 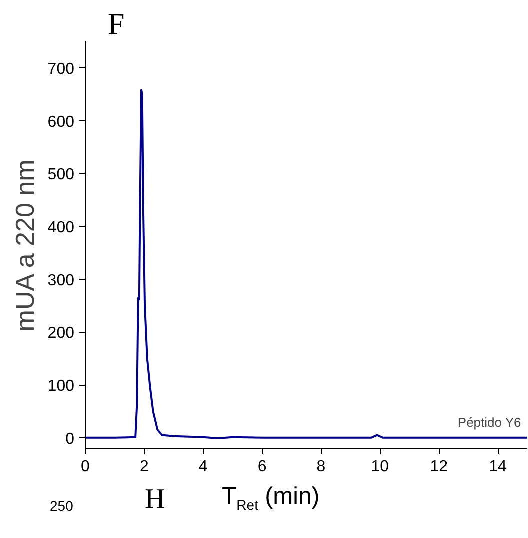 What do you see at coordinates (61, 175) in the screenshot?
I see `y-tick-label: 500` at bounding box center [61, 175].